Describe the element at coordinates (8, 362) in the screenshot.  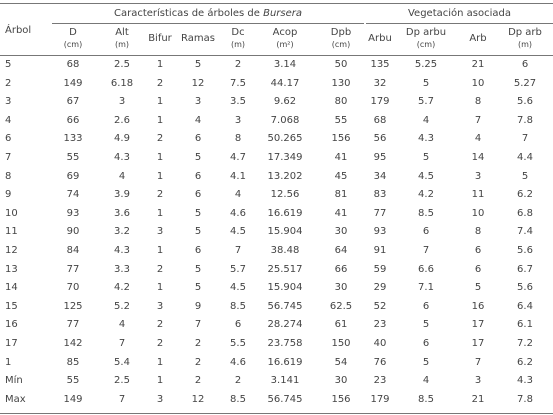
I see `row-label: 1` at that location.